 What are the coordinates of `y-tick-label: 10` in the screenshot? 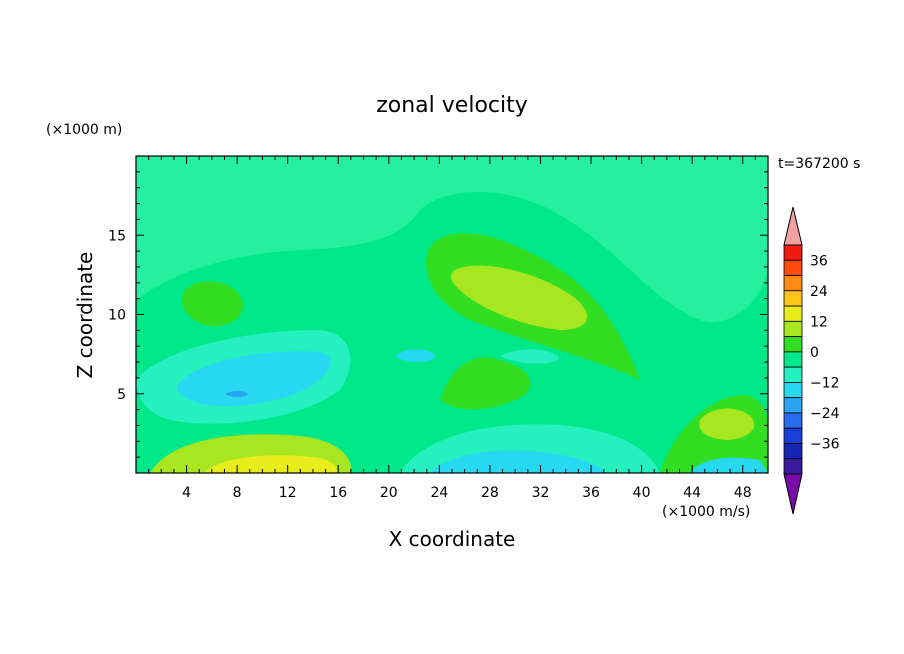 It's located at (117, 316).